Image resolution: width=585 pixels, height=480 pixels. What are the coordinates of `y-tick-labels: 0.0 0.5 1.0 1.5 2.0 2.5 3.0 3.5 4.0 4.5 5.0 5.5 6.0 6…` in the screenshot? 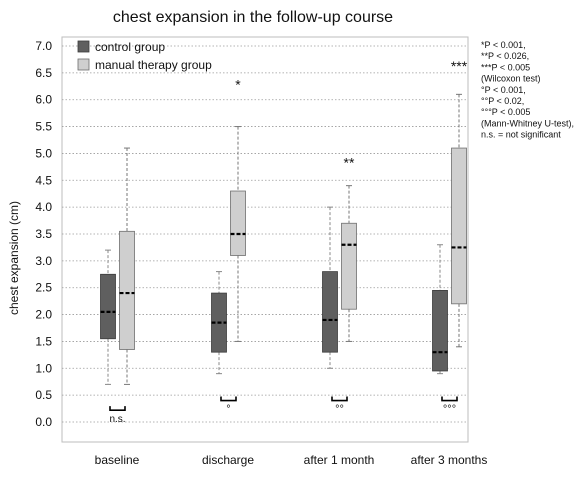 It's located at (43, 234).